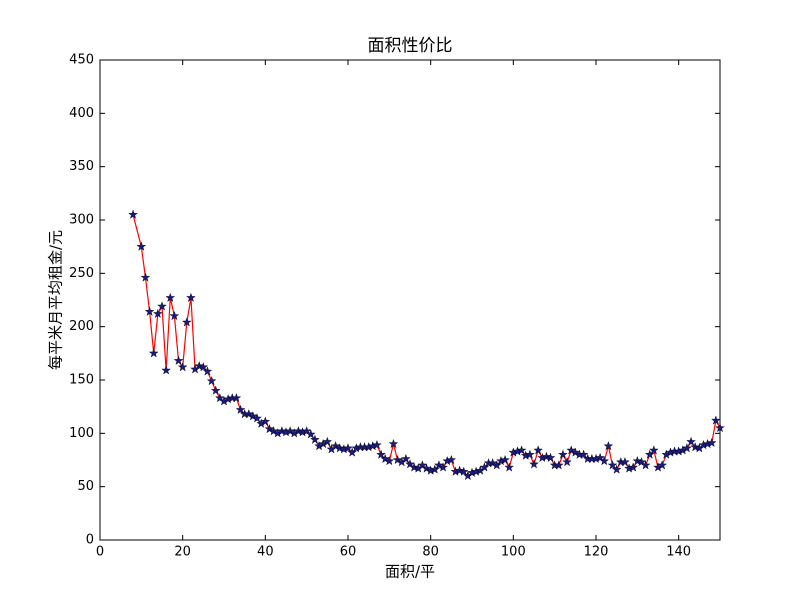 Image resolution: width=800 pixels, height=600 pixels. I want to click on y-tick-label: 150, so click(81, 380).